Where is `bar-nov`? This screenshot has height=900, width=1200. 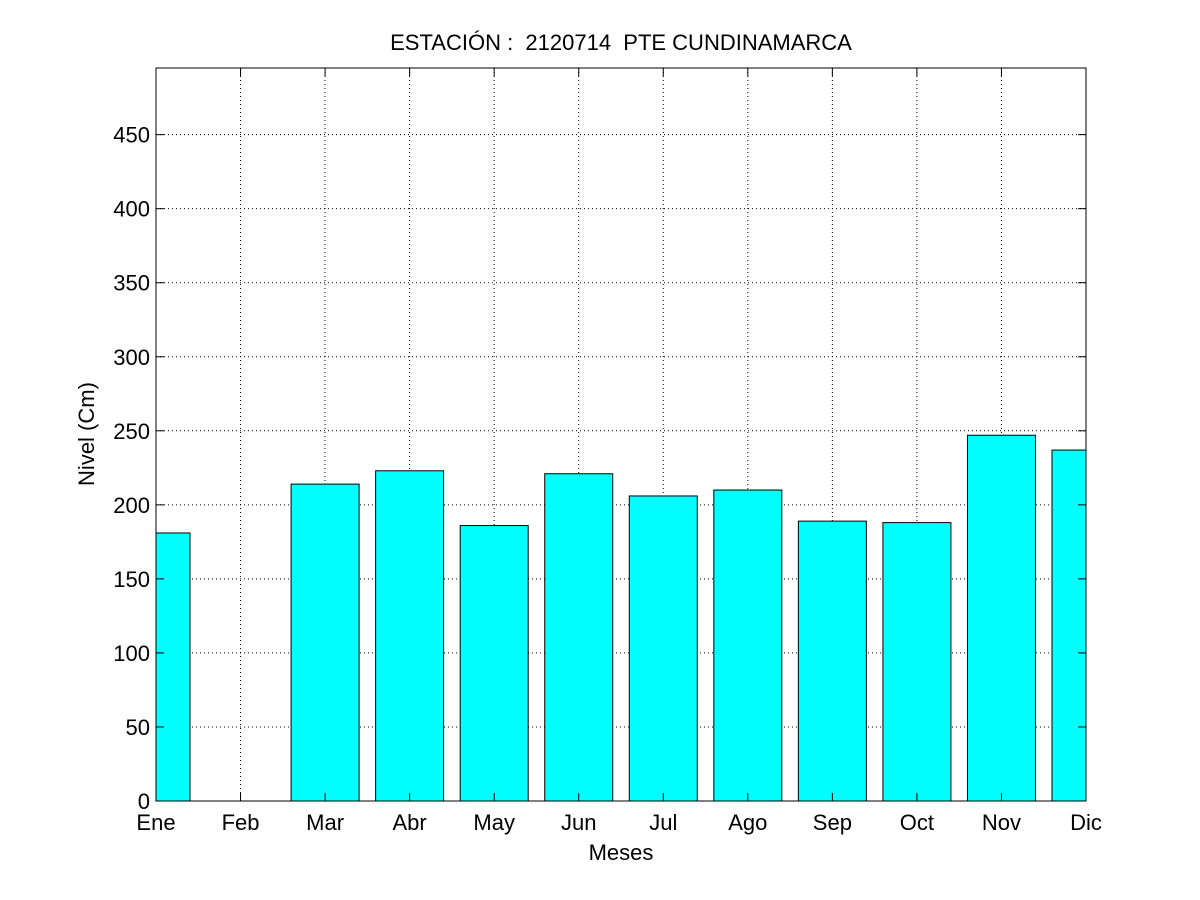
bar-nov is located at coordinates (1001, 617).